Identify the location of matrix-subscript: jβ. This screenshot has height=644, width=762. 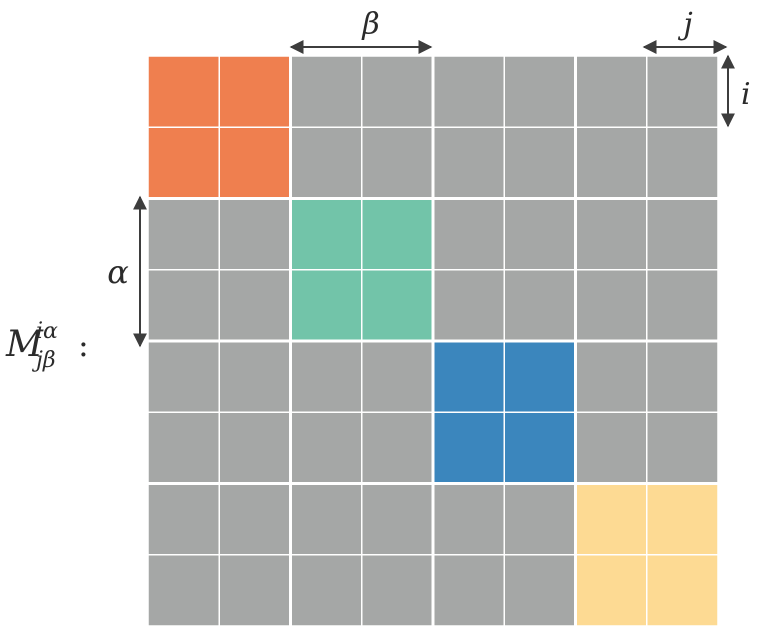
(43, 360).